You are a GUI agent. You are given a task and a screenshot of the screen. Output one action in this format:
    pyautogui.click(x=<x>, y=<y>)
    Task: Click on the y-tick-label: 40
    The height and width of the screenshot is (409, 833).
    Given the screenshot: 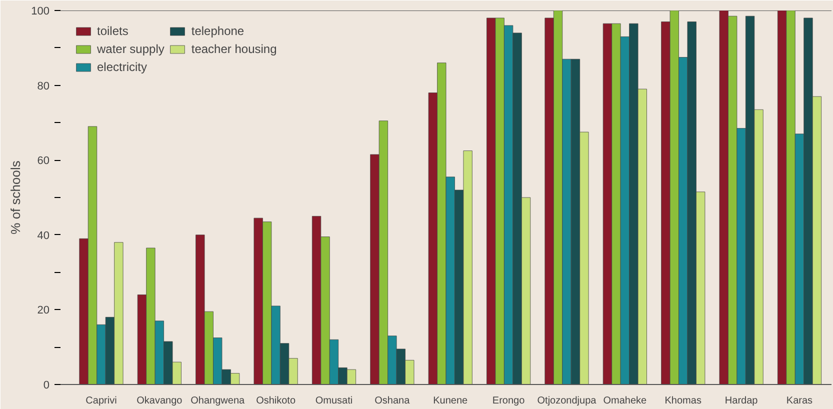 What is the action you would take?
    pyautogui.click(x=43, y=236)
    